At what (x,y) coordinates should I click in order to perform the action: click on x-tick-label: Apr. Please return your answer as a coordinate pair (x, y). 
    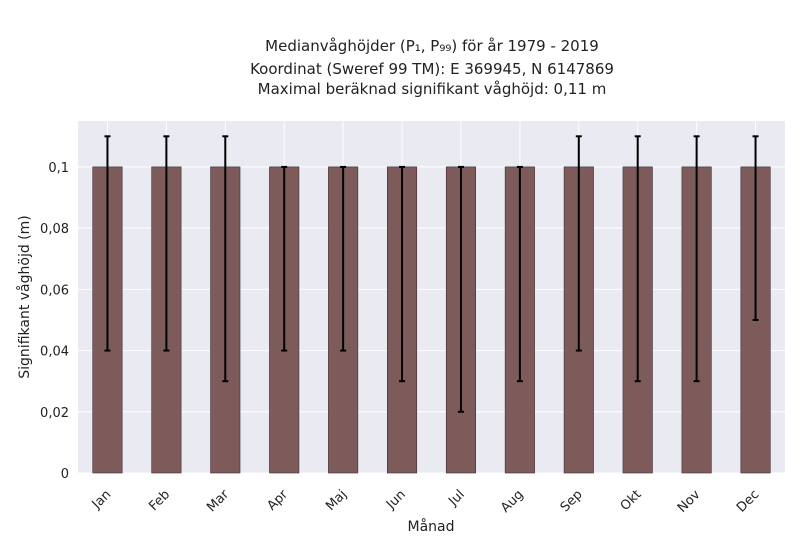
    Looking at the image, I should click on (278, 500).